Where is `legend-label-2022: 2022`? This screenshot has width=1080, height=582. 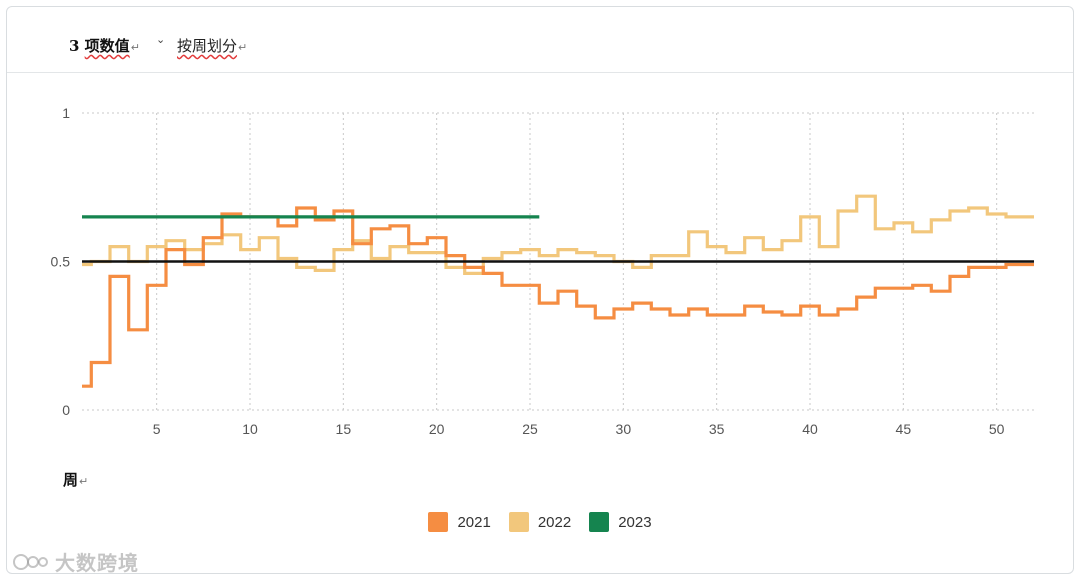
legend-label-2022: 2022 is located at coordinates (554, 522).